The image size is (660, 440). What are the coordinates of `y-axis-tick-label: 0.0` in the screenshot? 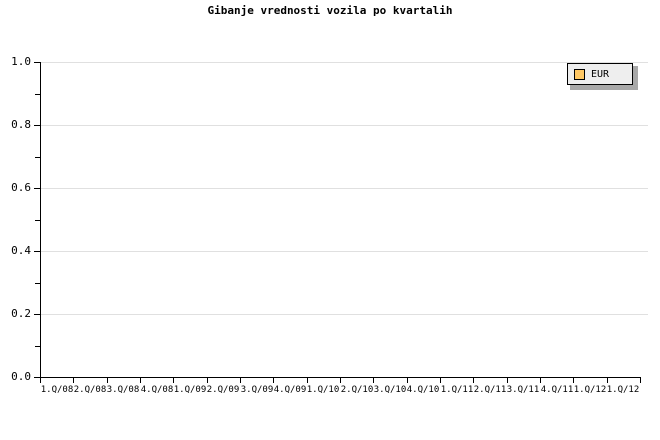 It's located at (21, 376).